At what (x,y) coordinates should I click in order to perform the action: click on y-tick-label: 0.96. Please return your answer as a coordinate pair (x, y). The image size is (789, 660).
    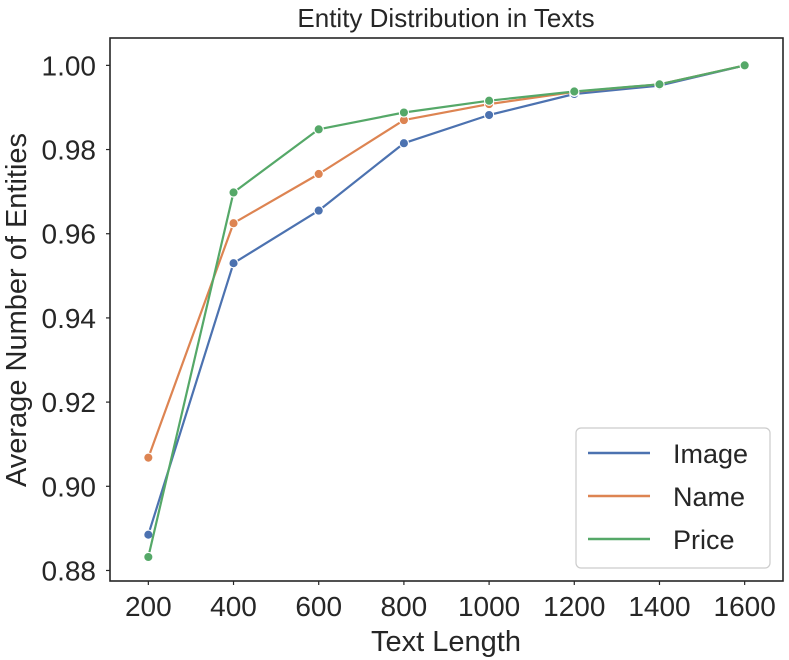
    Looking at the image, I should click on (69, 234).